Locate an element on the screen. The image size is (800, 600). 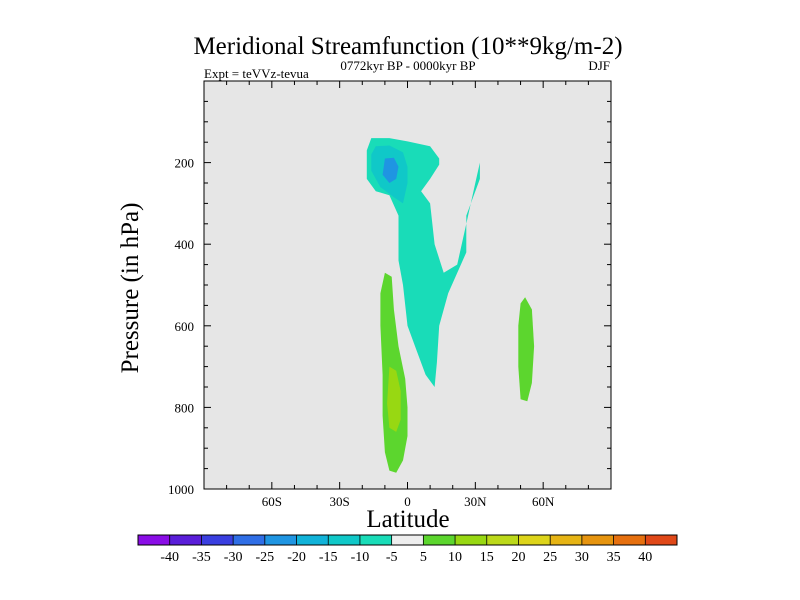
colorbar: -40 -35 -30 -25 -20 -15 -10 -5 5 10 15 20 25 30 35 40 is located at coordinates (407, 549).